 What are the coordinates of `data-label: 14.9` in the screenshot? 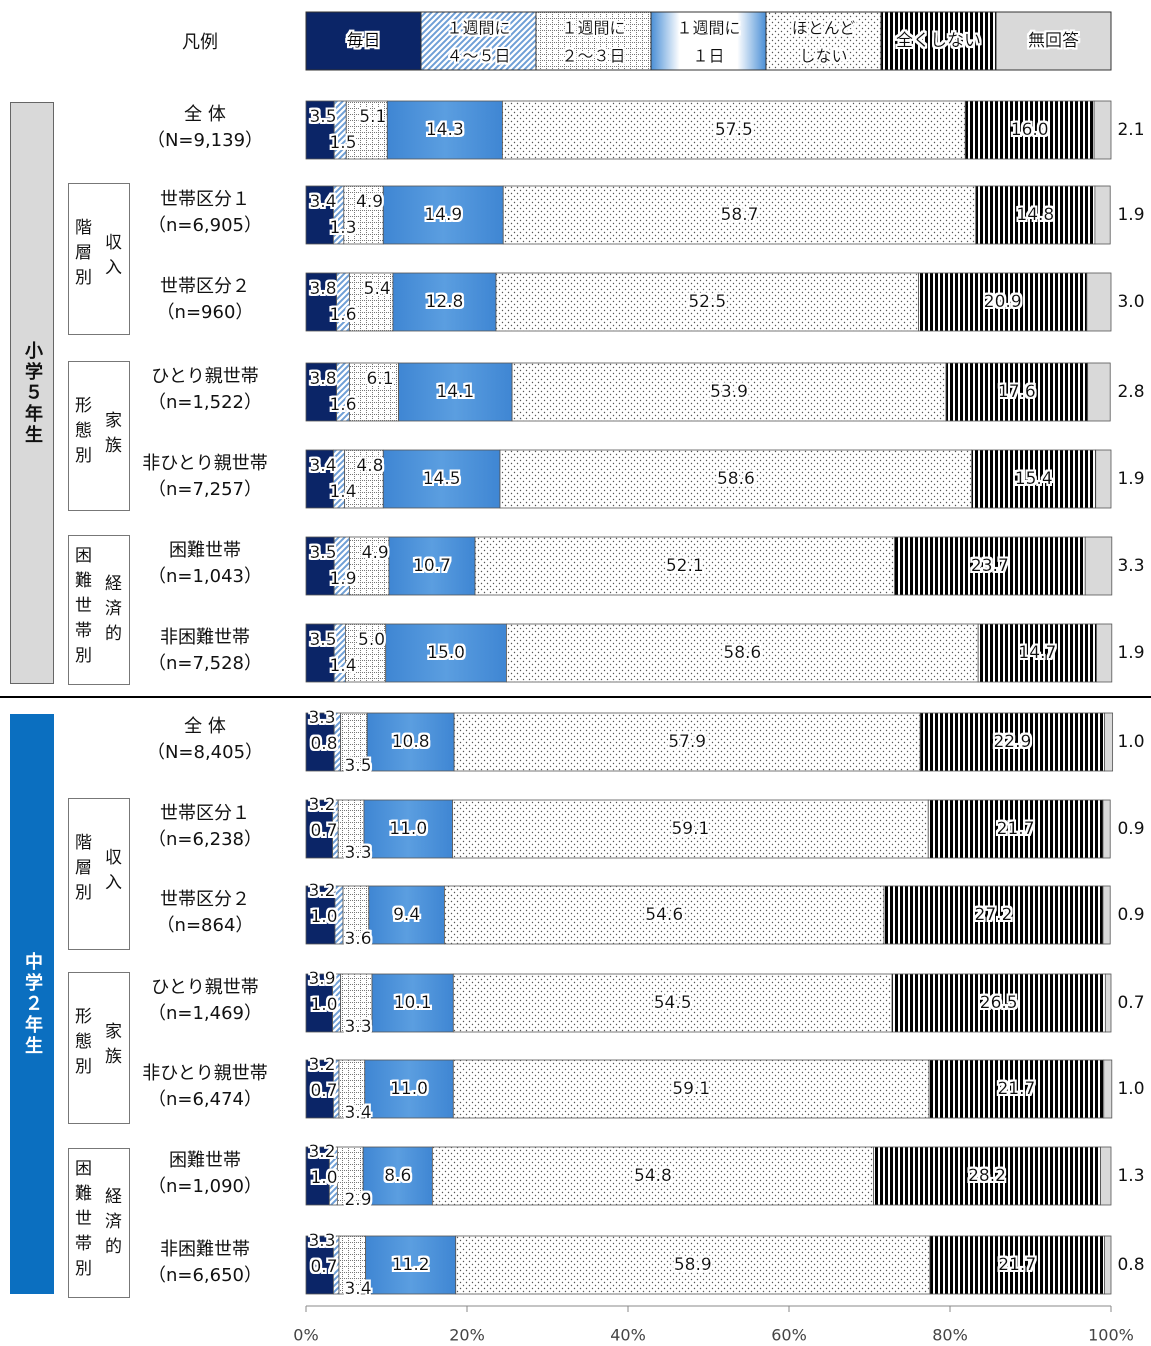 It's located at (443, 215).